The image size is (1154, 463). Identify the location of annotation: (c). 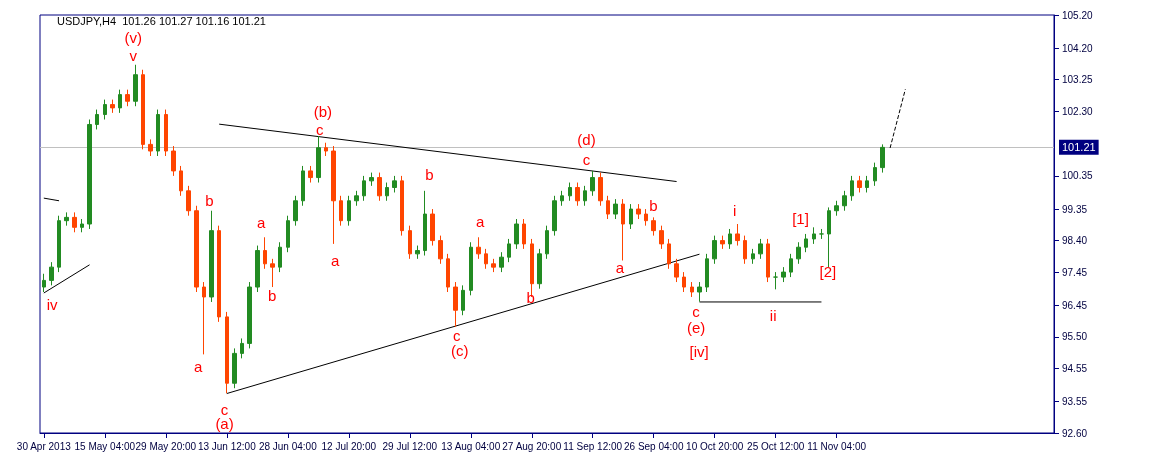
(460, 350).